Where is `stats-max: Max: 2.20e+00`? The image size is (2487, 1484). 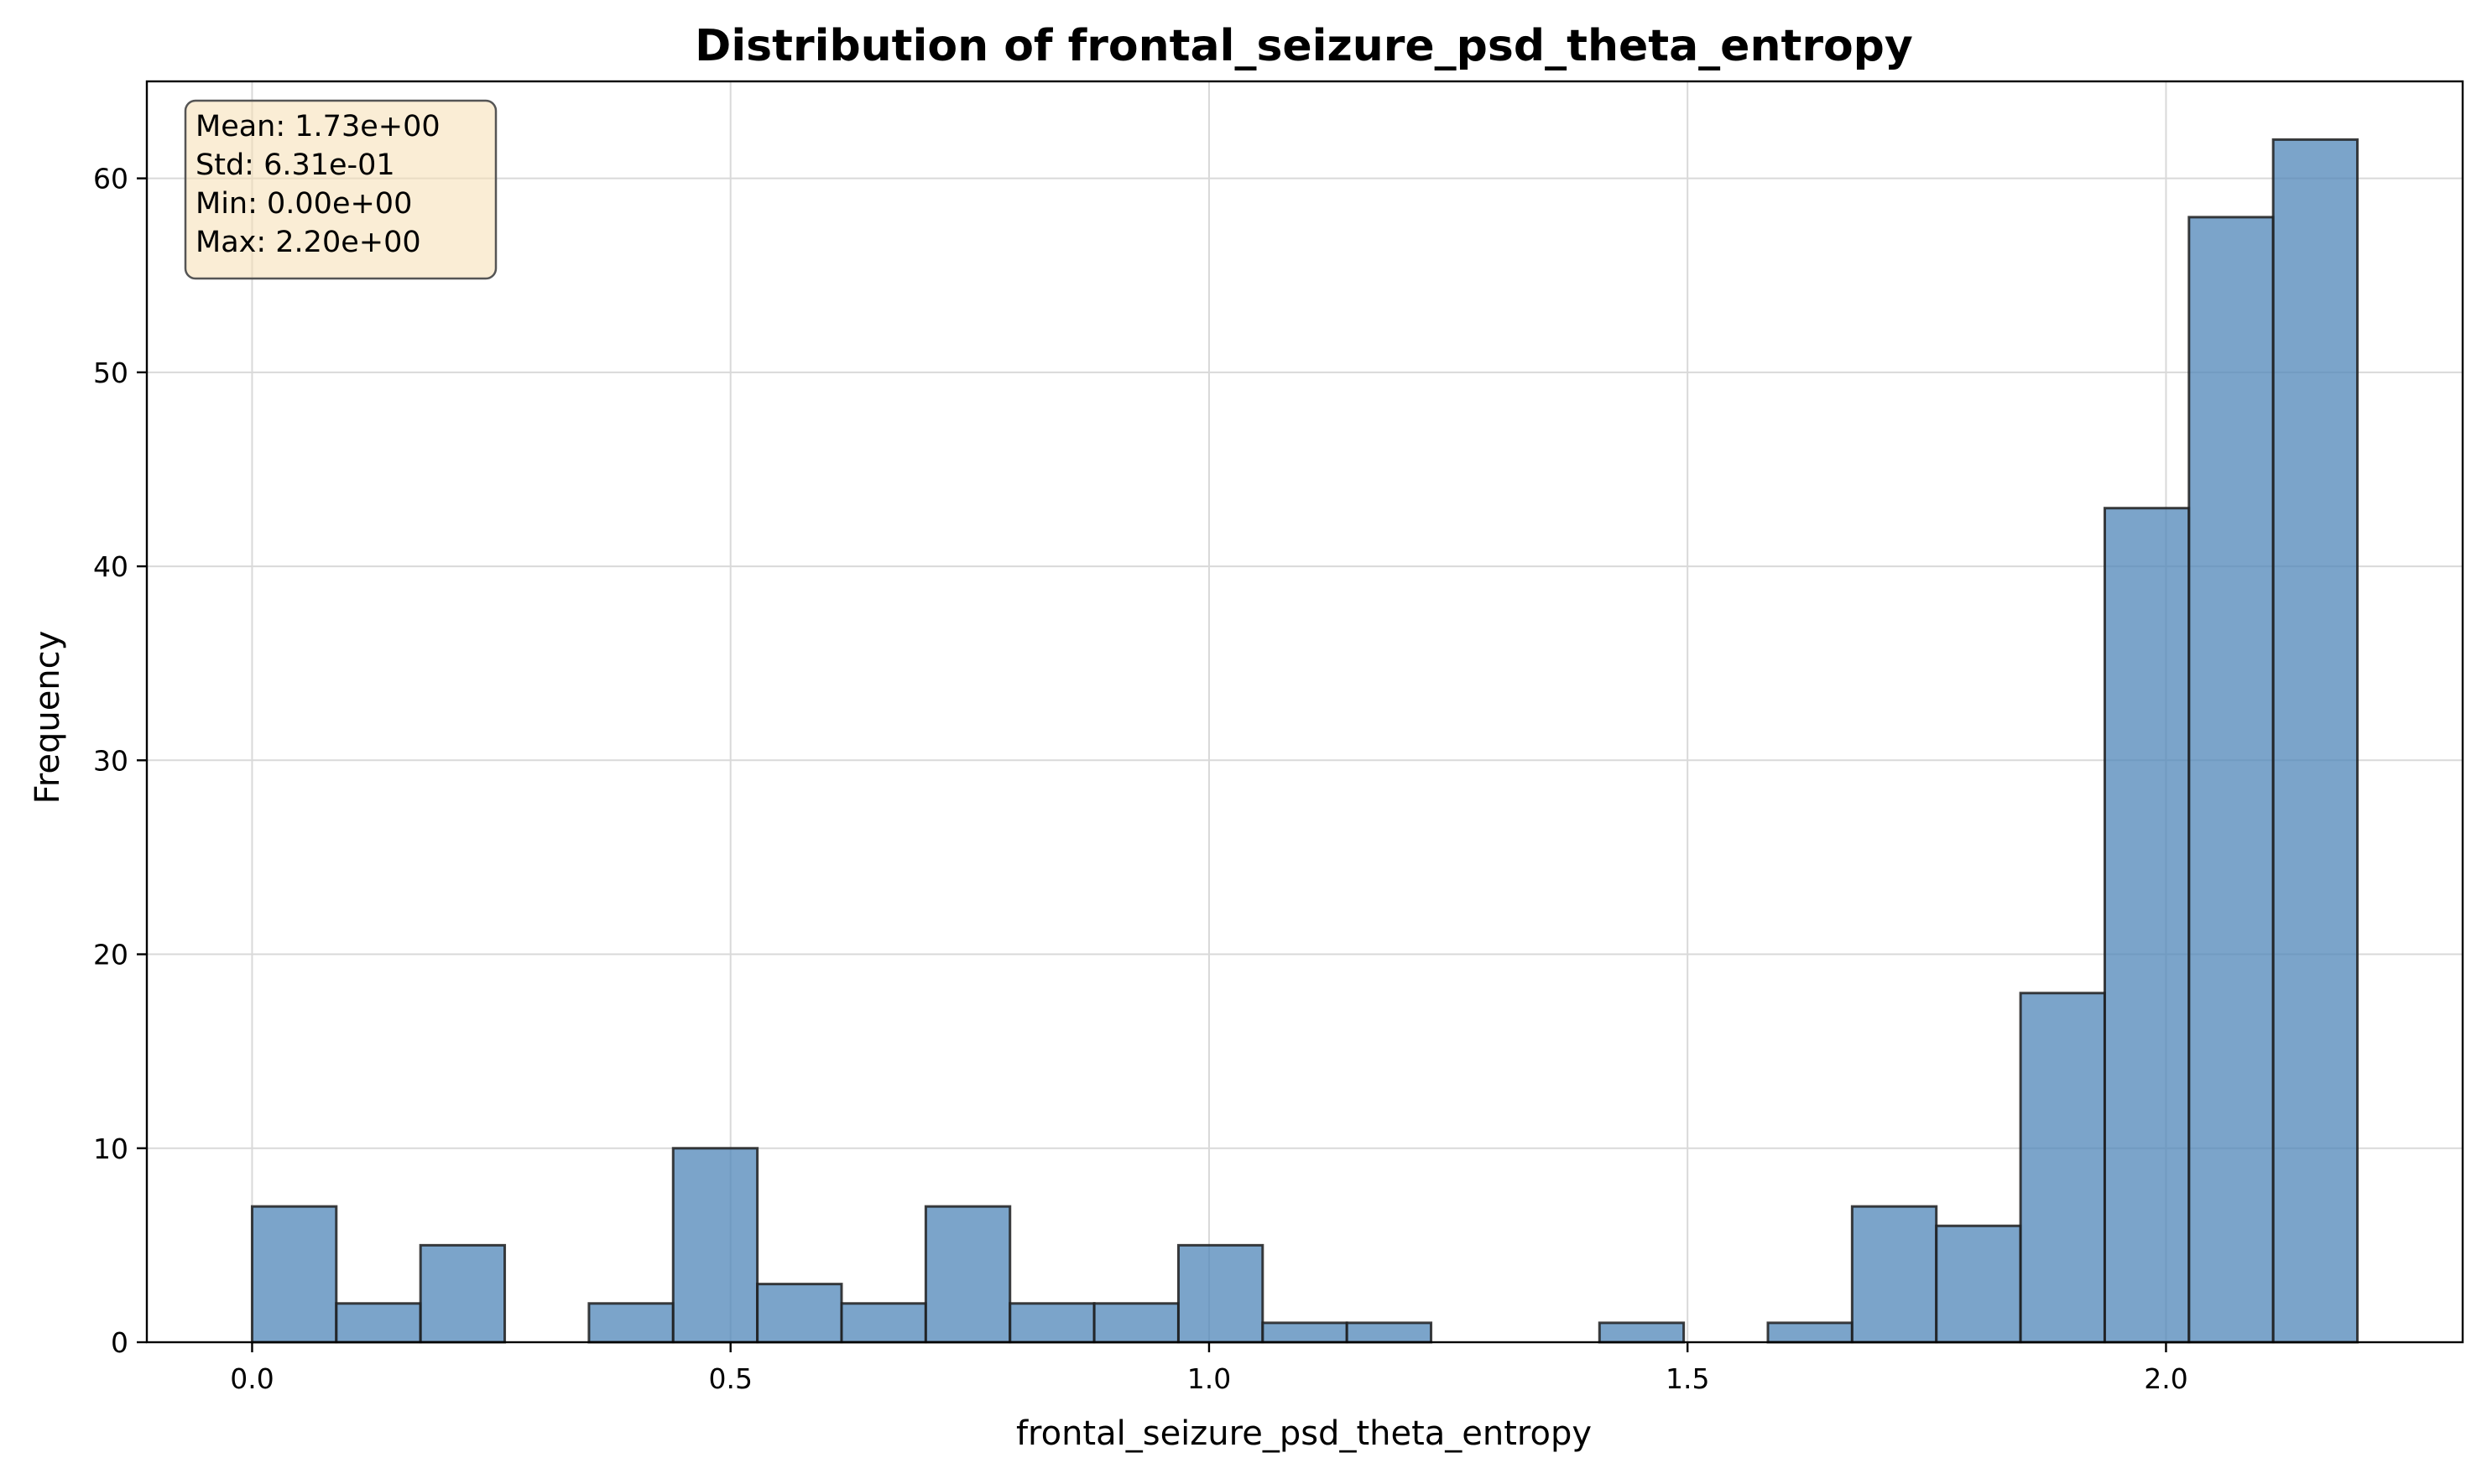 stats-max: Max: 2.20e+00 is located at coordinates (308, 242).